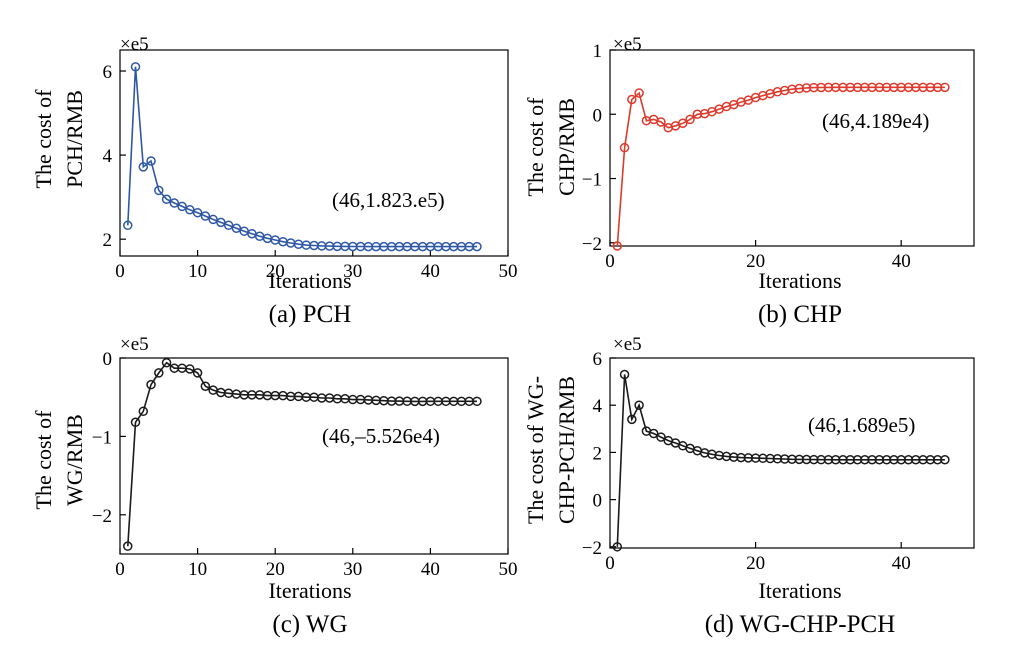 Image resolution: width=1009 pixels, height=655 pixels. What do you see at coordinates (535, 450) in the screenshot?
I see `y-axis-label-line1: The cost of WG-` at bounding box center [535, 450].